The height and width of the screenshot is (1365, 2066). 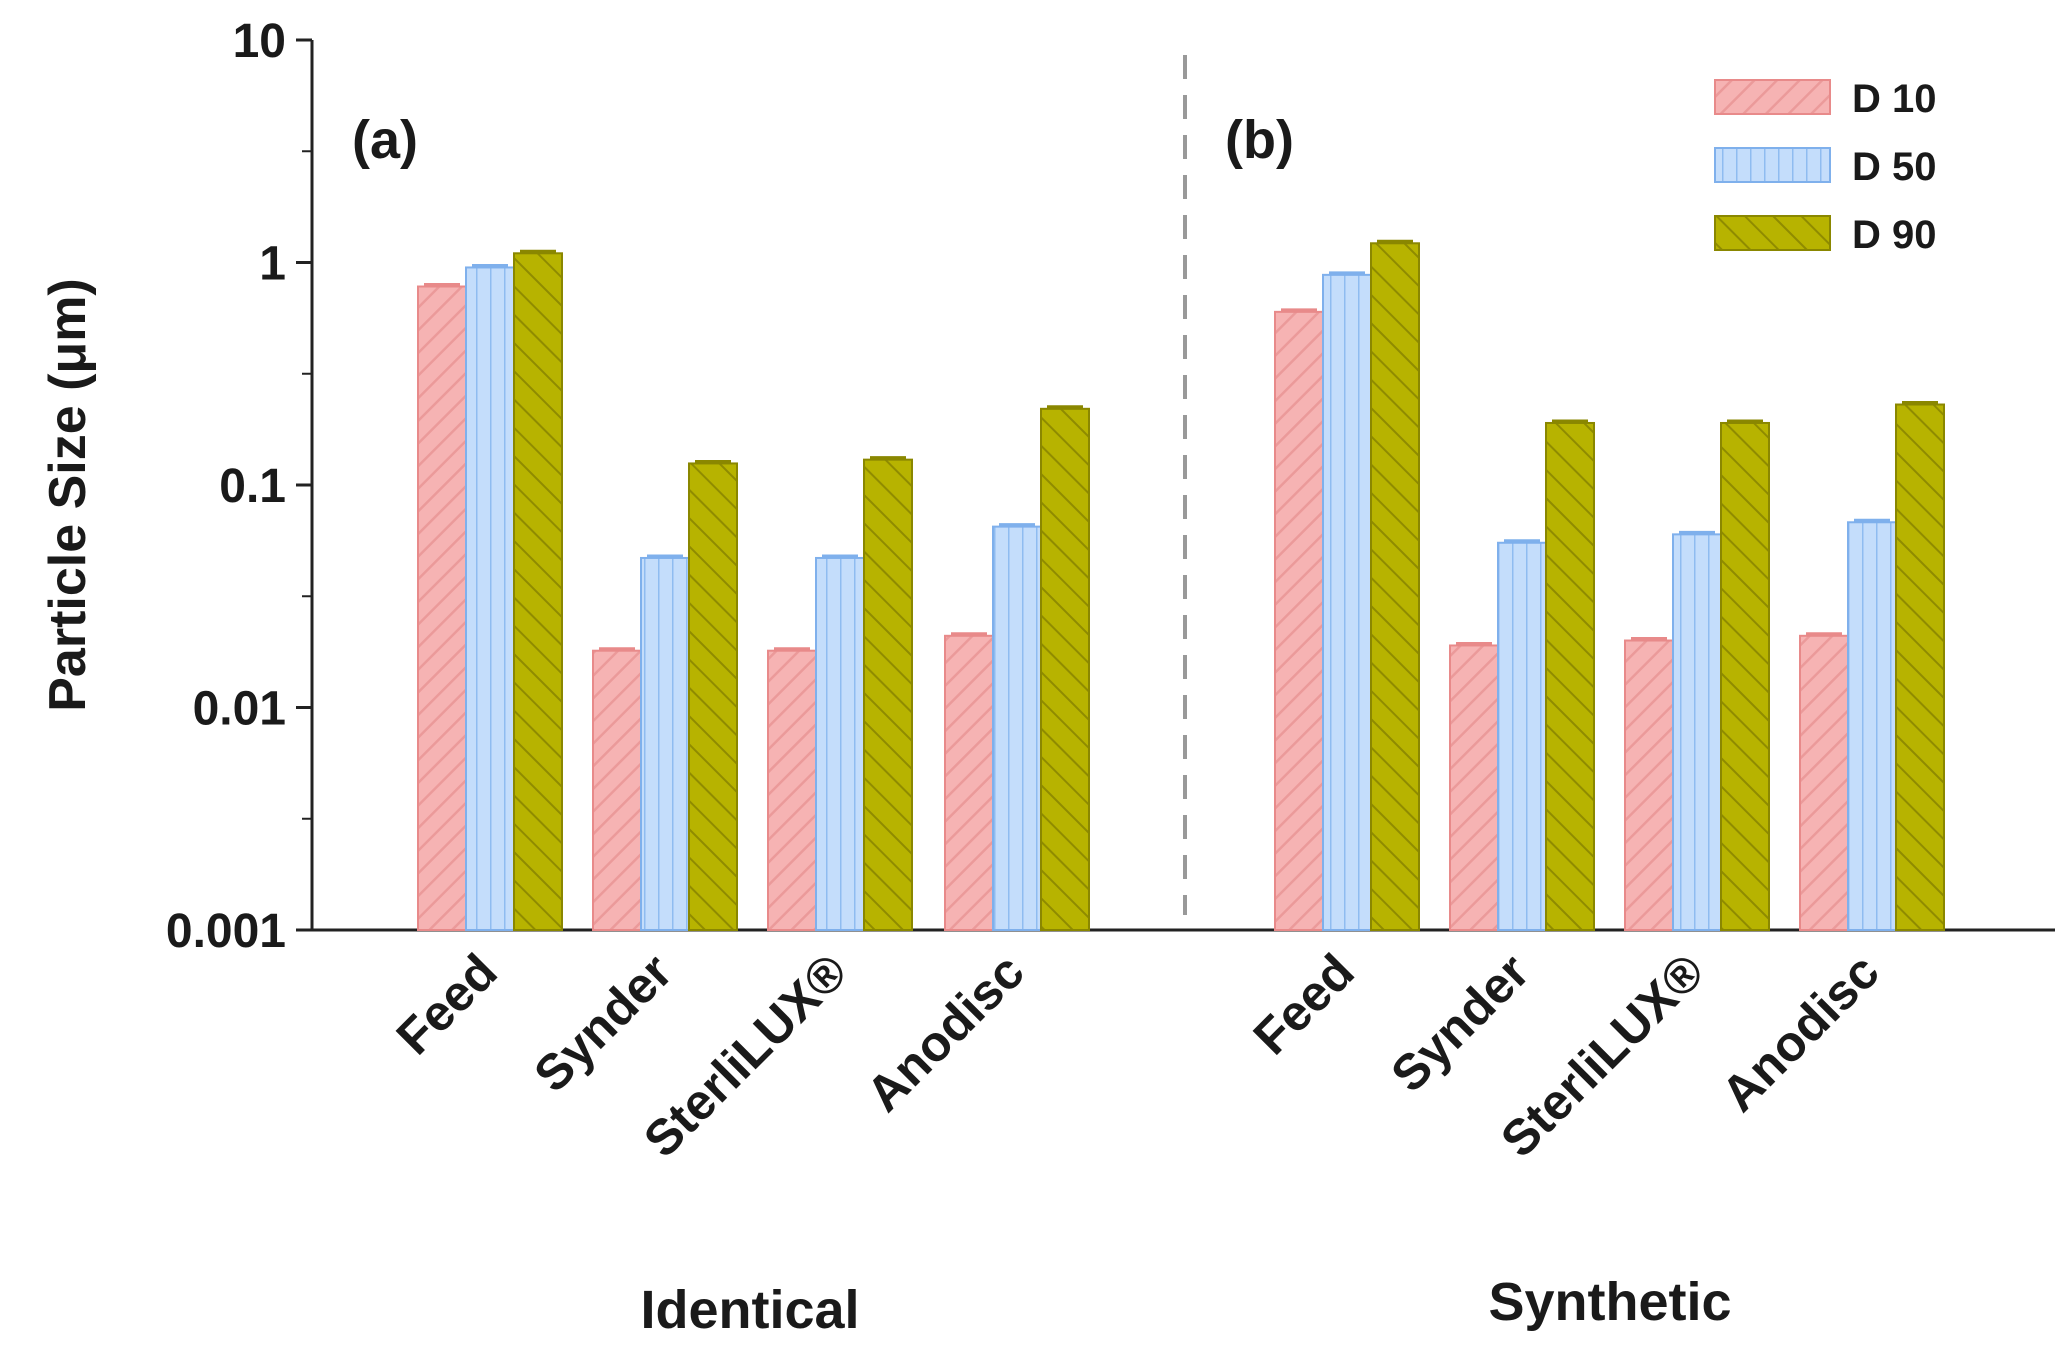 I want to click on panel-label-a: (a), so click(x=385, y=140).